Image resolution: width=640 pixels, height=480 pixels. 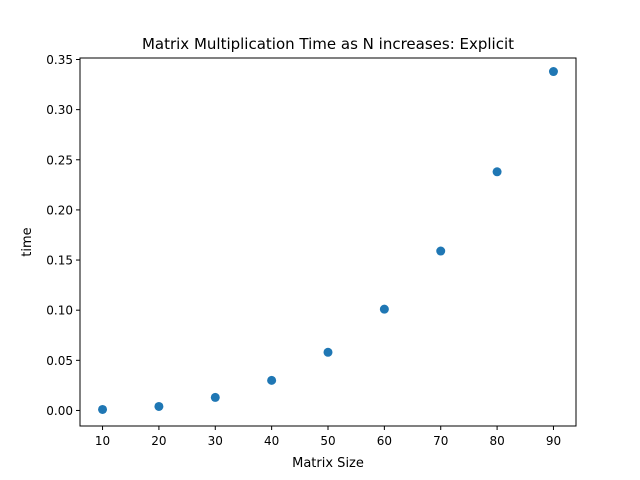 I want to click on y-tick-label: 0.00, so click(x=59, y=411).